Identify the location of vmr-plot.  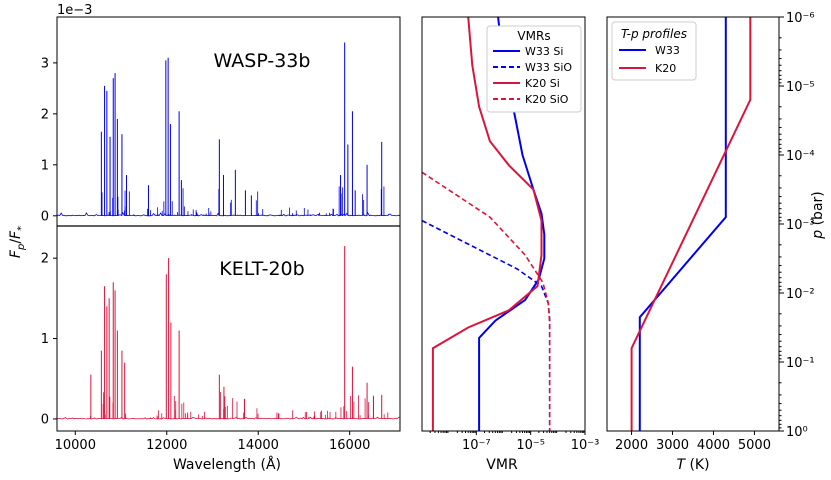
(486, 223).